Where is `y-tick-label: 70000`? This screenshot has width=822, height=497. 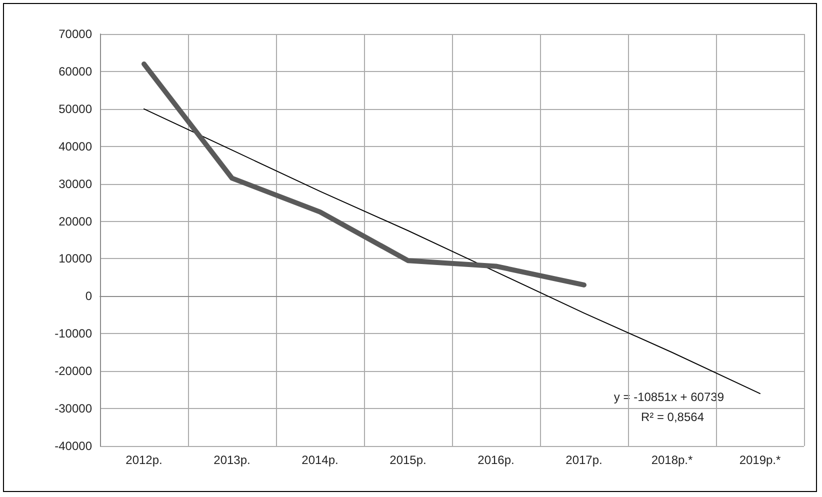 y-tick-label: 70000 is located at coordinates (75, 34).